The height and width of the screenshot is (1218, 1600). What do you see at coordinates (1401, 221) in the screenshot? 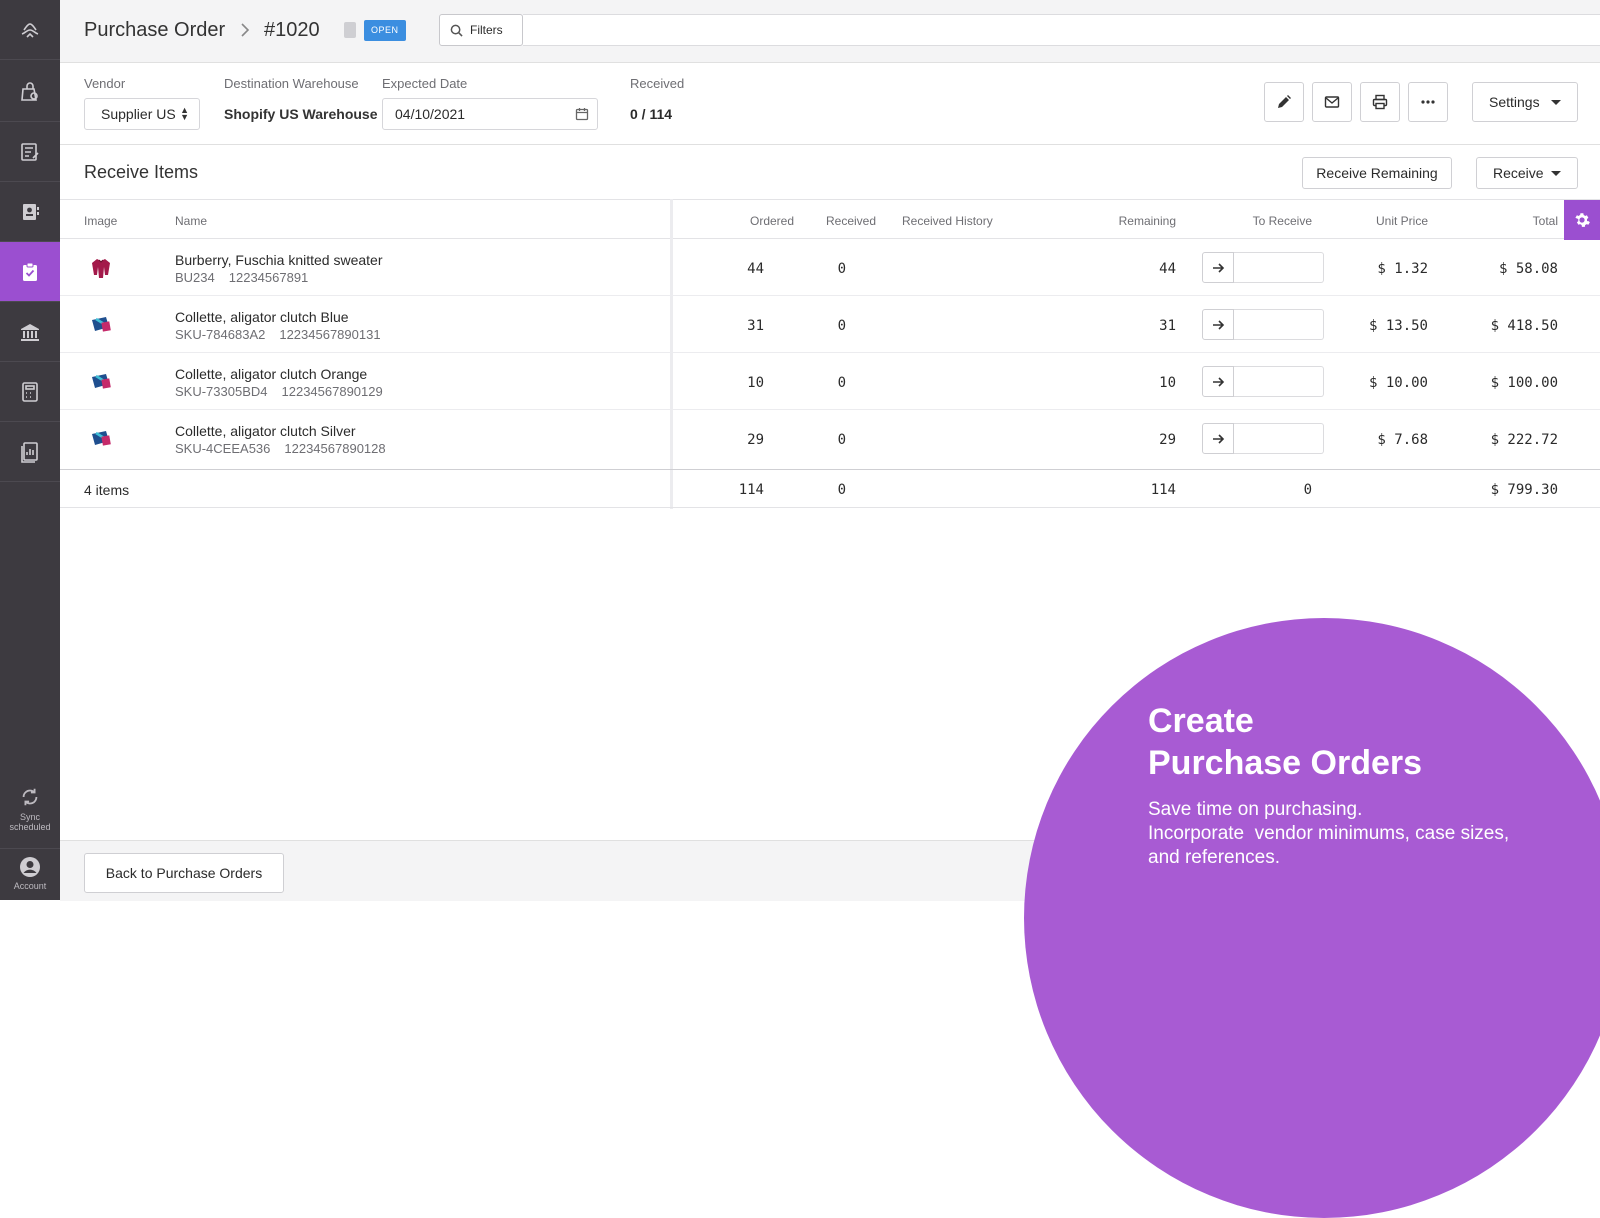
I see `col-unit-price: Unit Price` at bounding box center [1401, 221].